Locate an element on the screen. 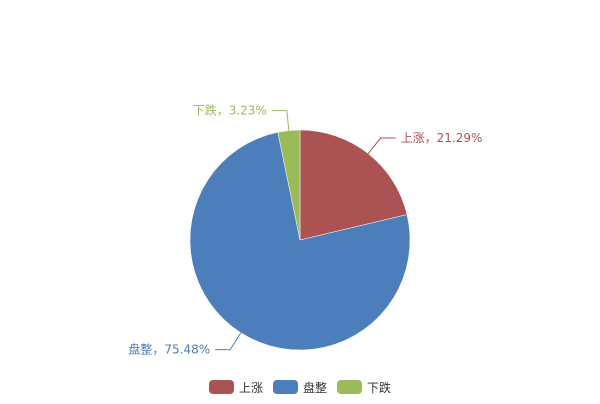 The height and width of the screenshot is (404, 600). slice-label-0: 上涨，21.29% is located at coordinates (442, 137).